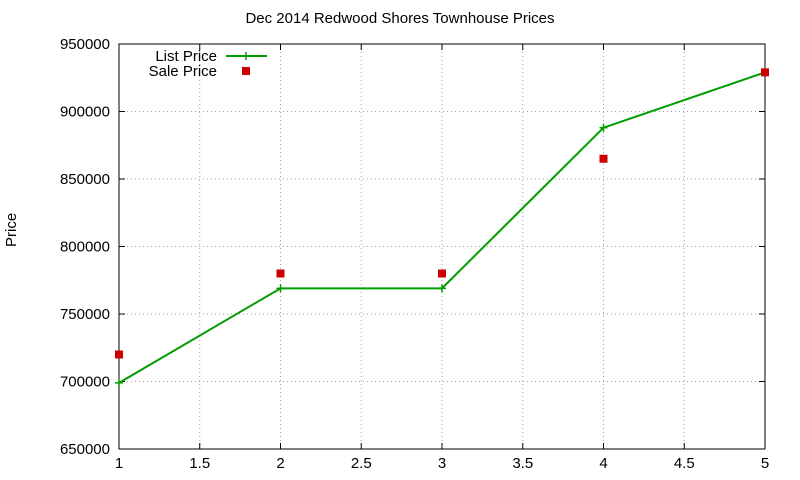 This screenshot has width=800, height=480. I want to click on x-tick-label: 3, so click(442, 463).